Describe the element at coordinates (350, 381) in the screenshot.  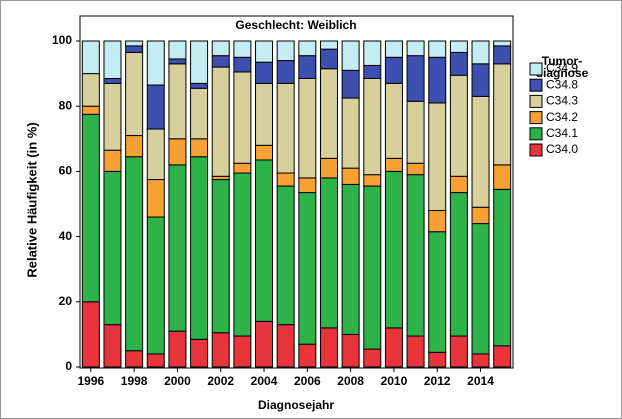
I see `x-tick-label: 2008` at that location.